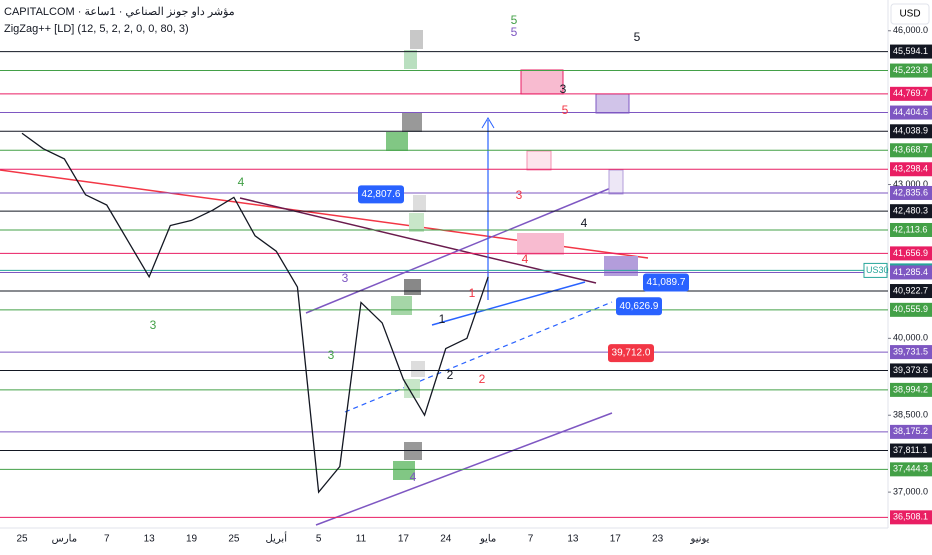  Describe the element at coordinates (508, 303) in the screenshot. I see `trend-line` at that location.